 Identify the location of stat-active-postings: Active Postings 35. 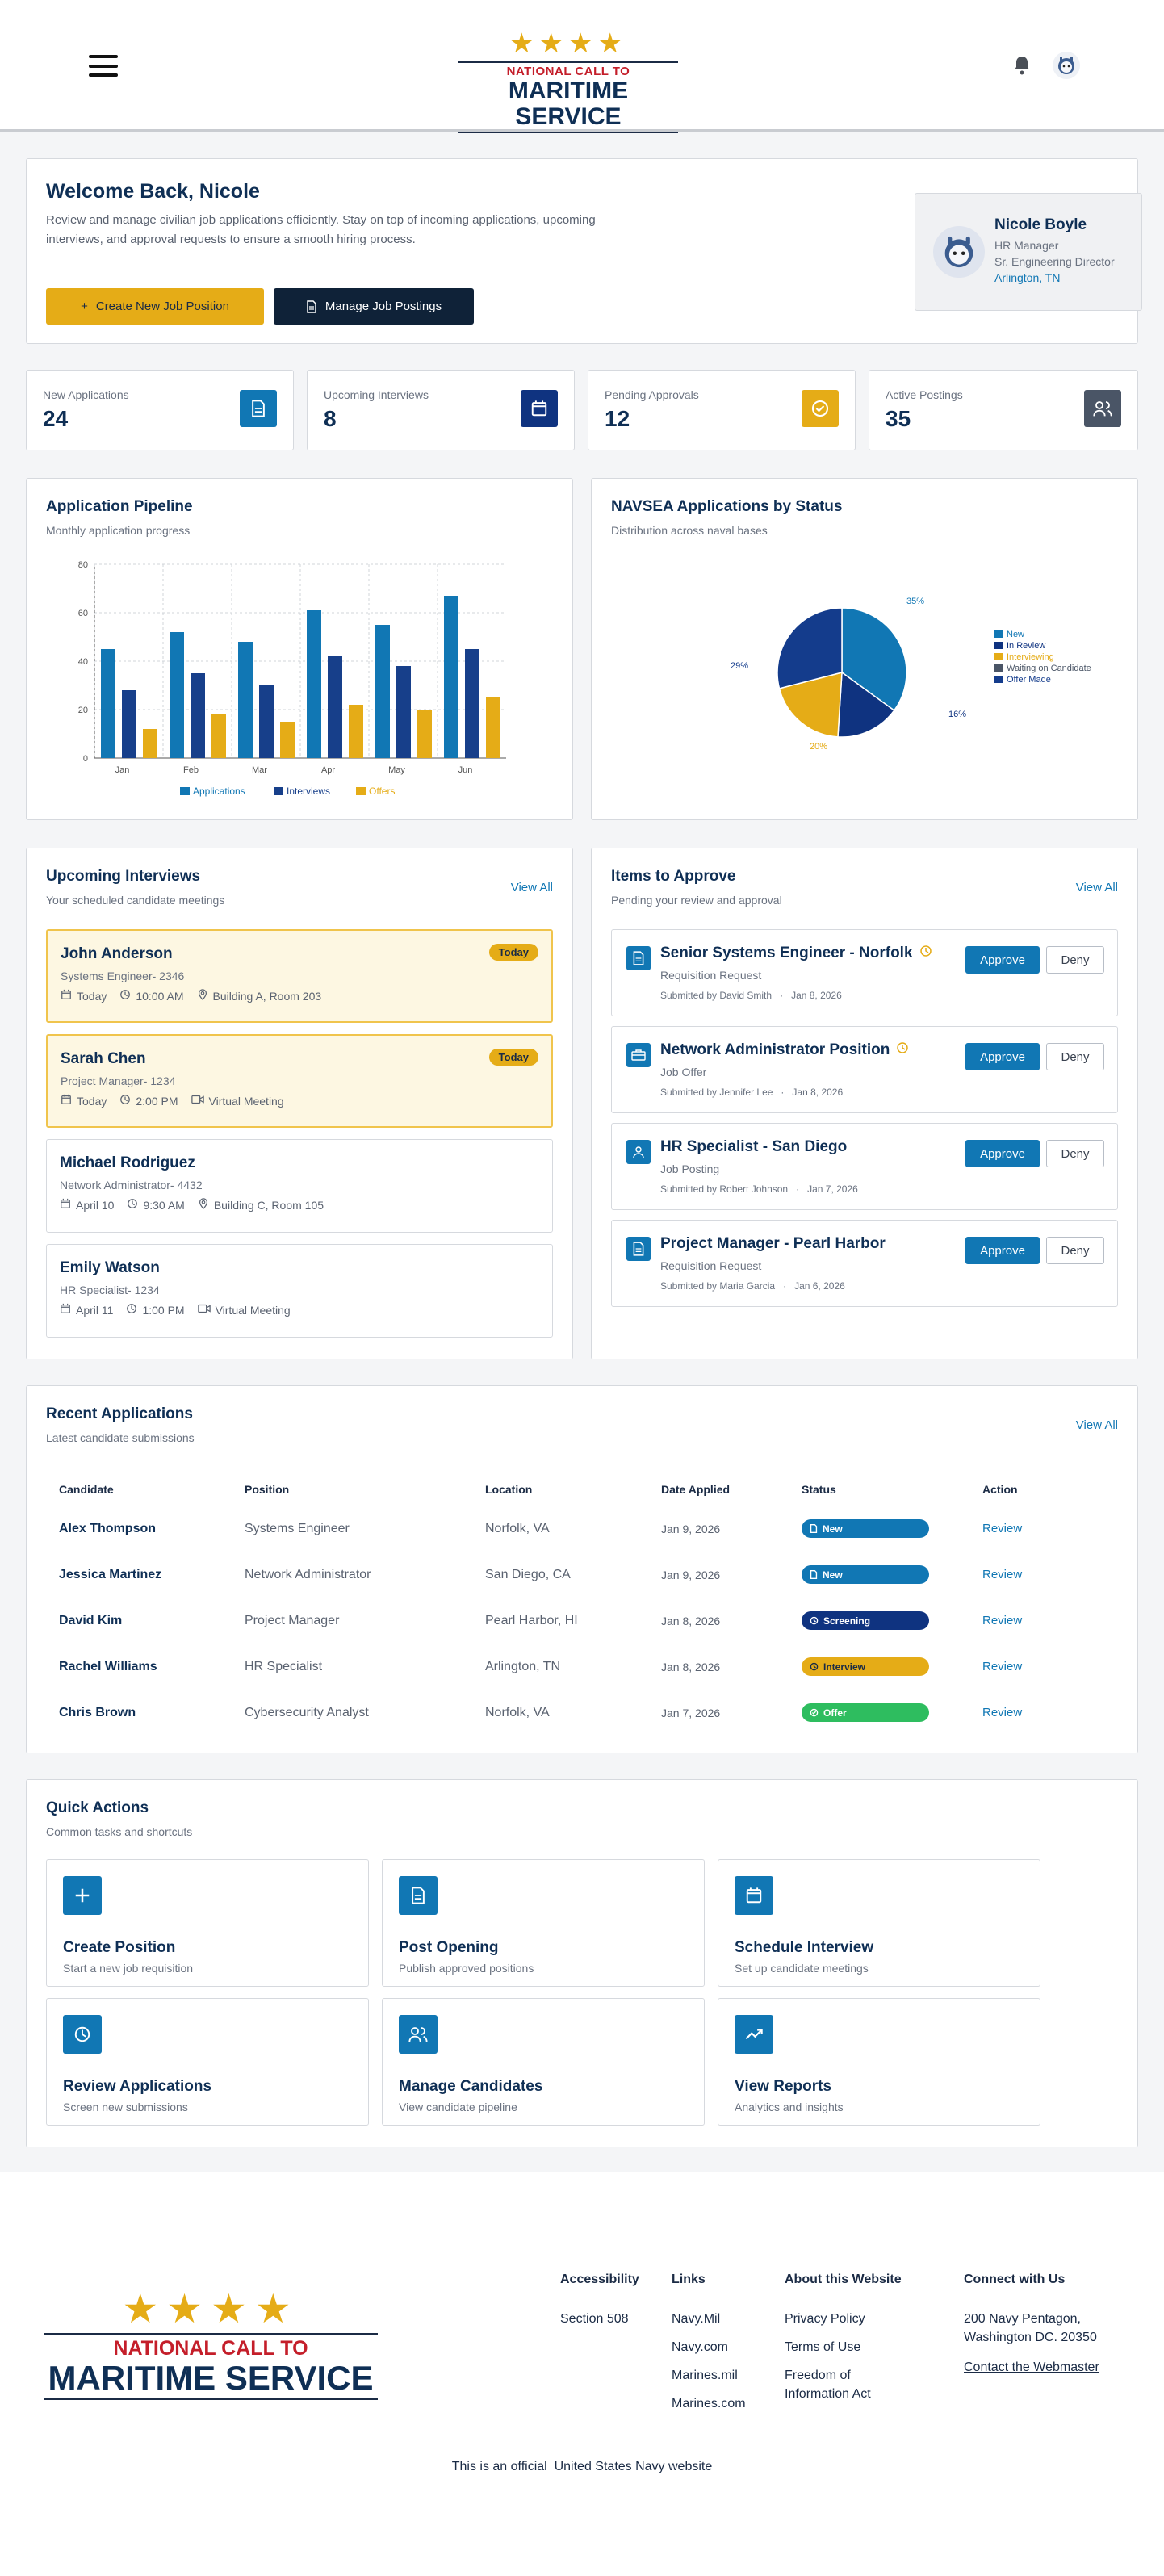
(1003, 410).